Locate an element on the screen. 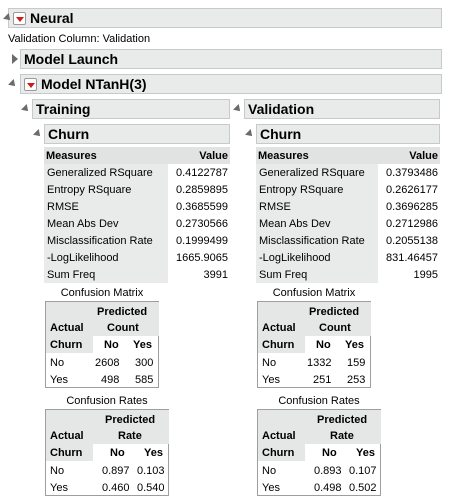  measures-header: Measures is located at coordinates (106, 155).